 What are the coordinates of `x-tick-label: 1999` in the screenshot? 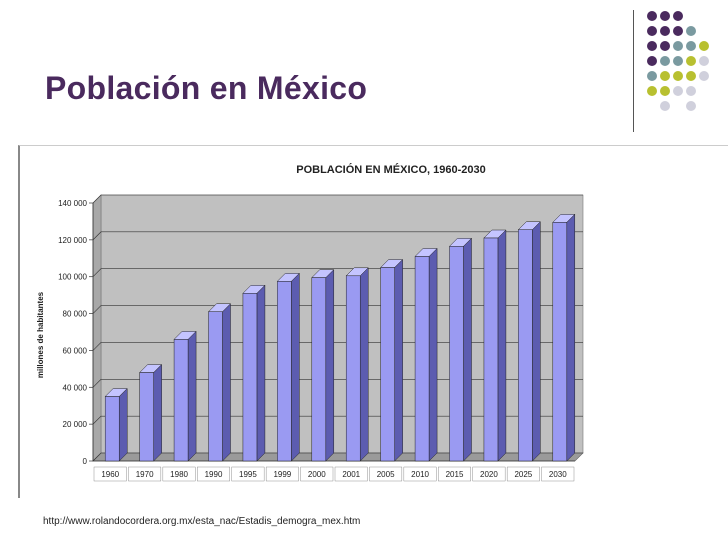 It's located at (282, 474).